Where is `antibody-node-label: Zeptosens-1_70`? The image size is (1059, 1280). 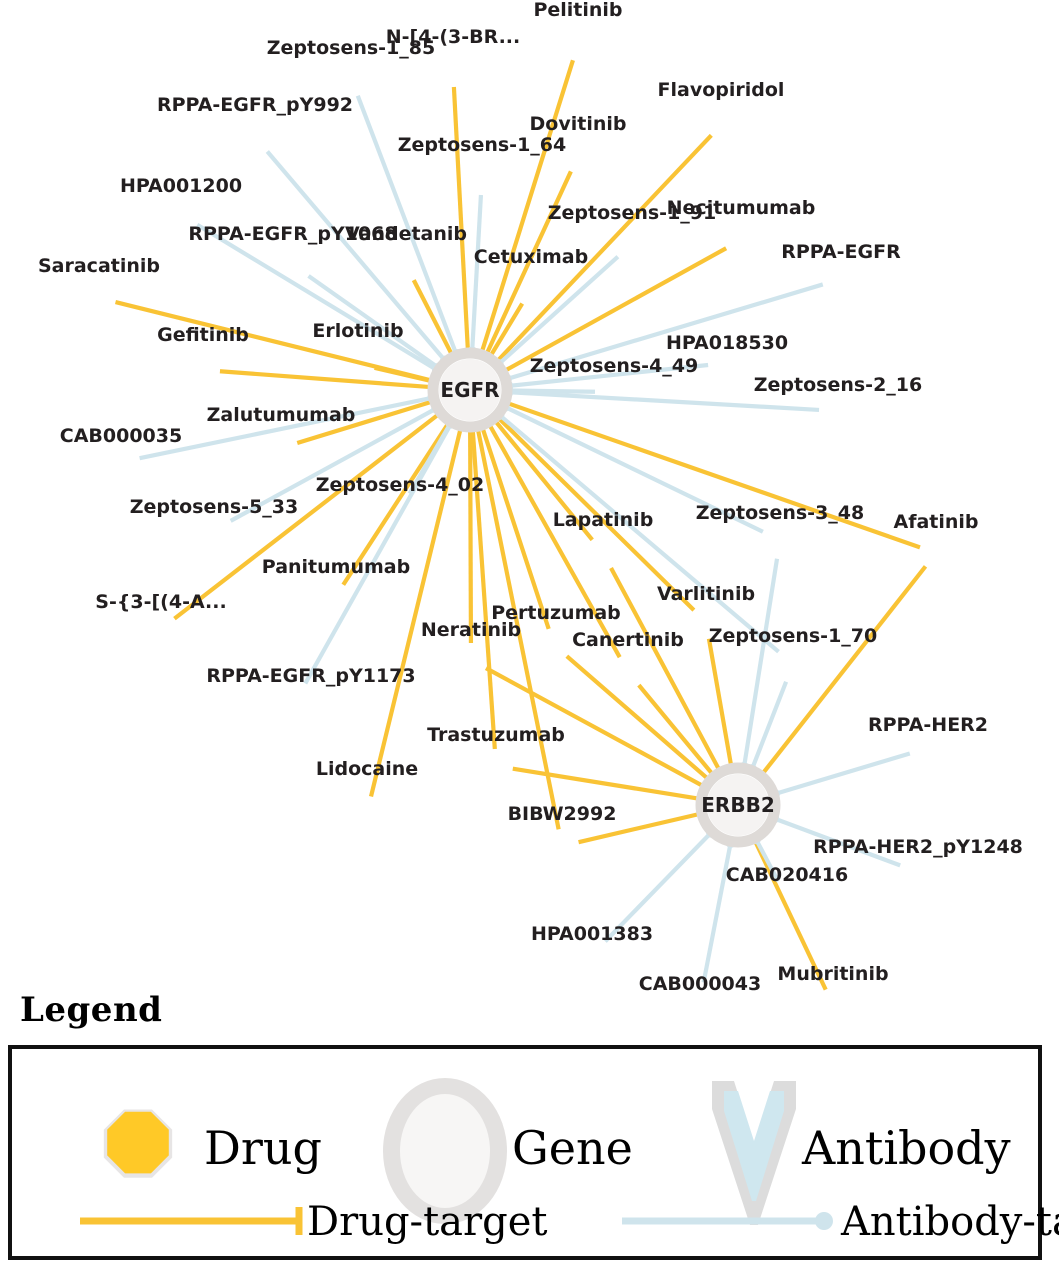
antibody-node-label: Zeptosens-1_70 is located at coordinates (793, 636).